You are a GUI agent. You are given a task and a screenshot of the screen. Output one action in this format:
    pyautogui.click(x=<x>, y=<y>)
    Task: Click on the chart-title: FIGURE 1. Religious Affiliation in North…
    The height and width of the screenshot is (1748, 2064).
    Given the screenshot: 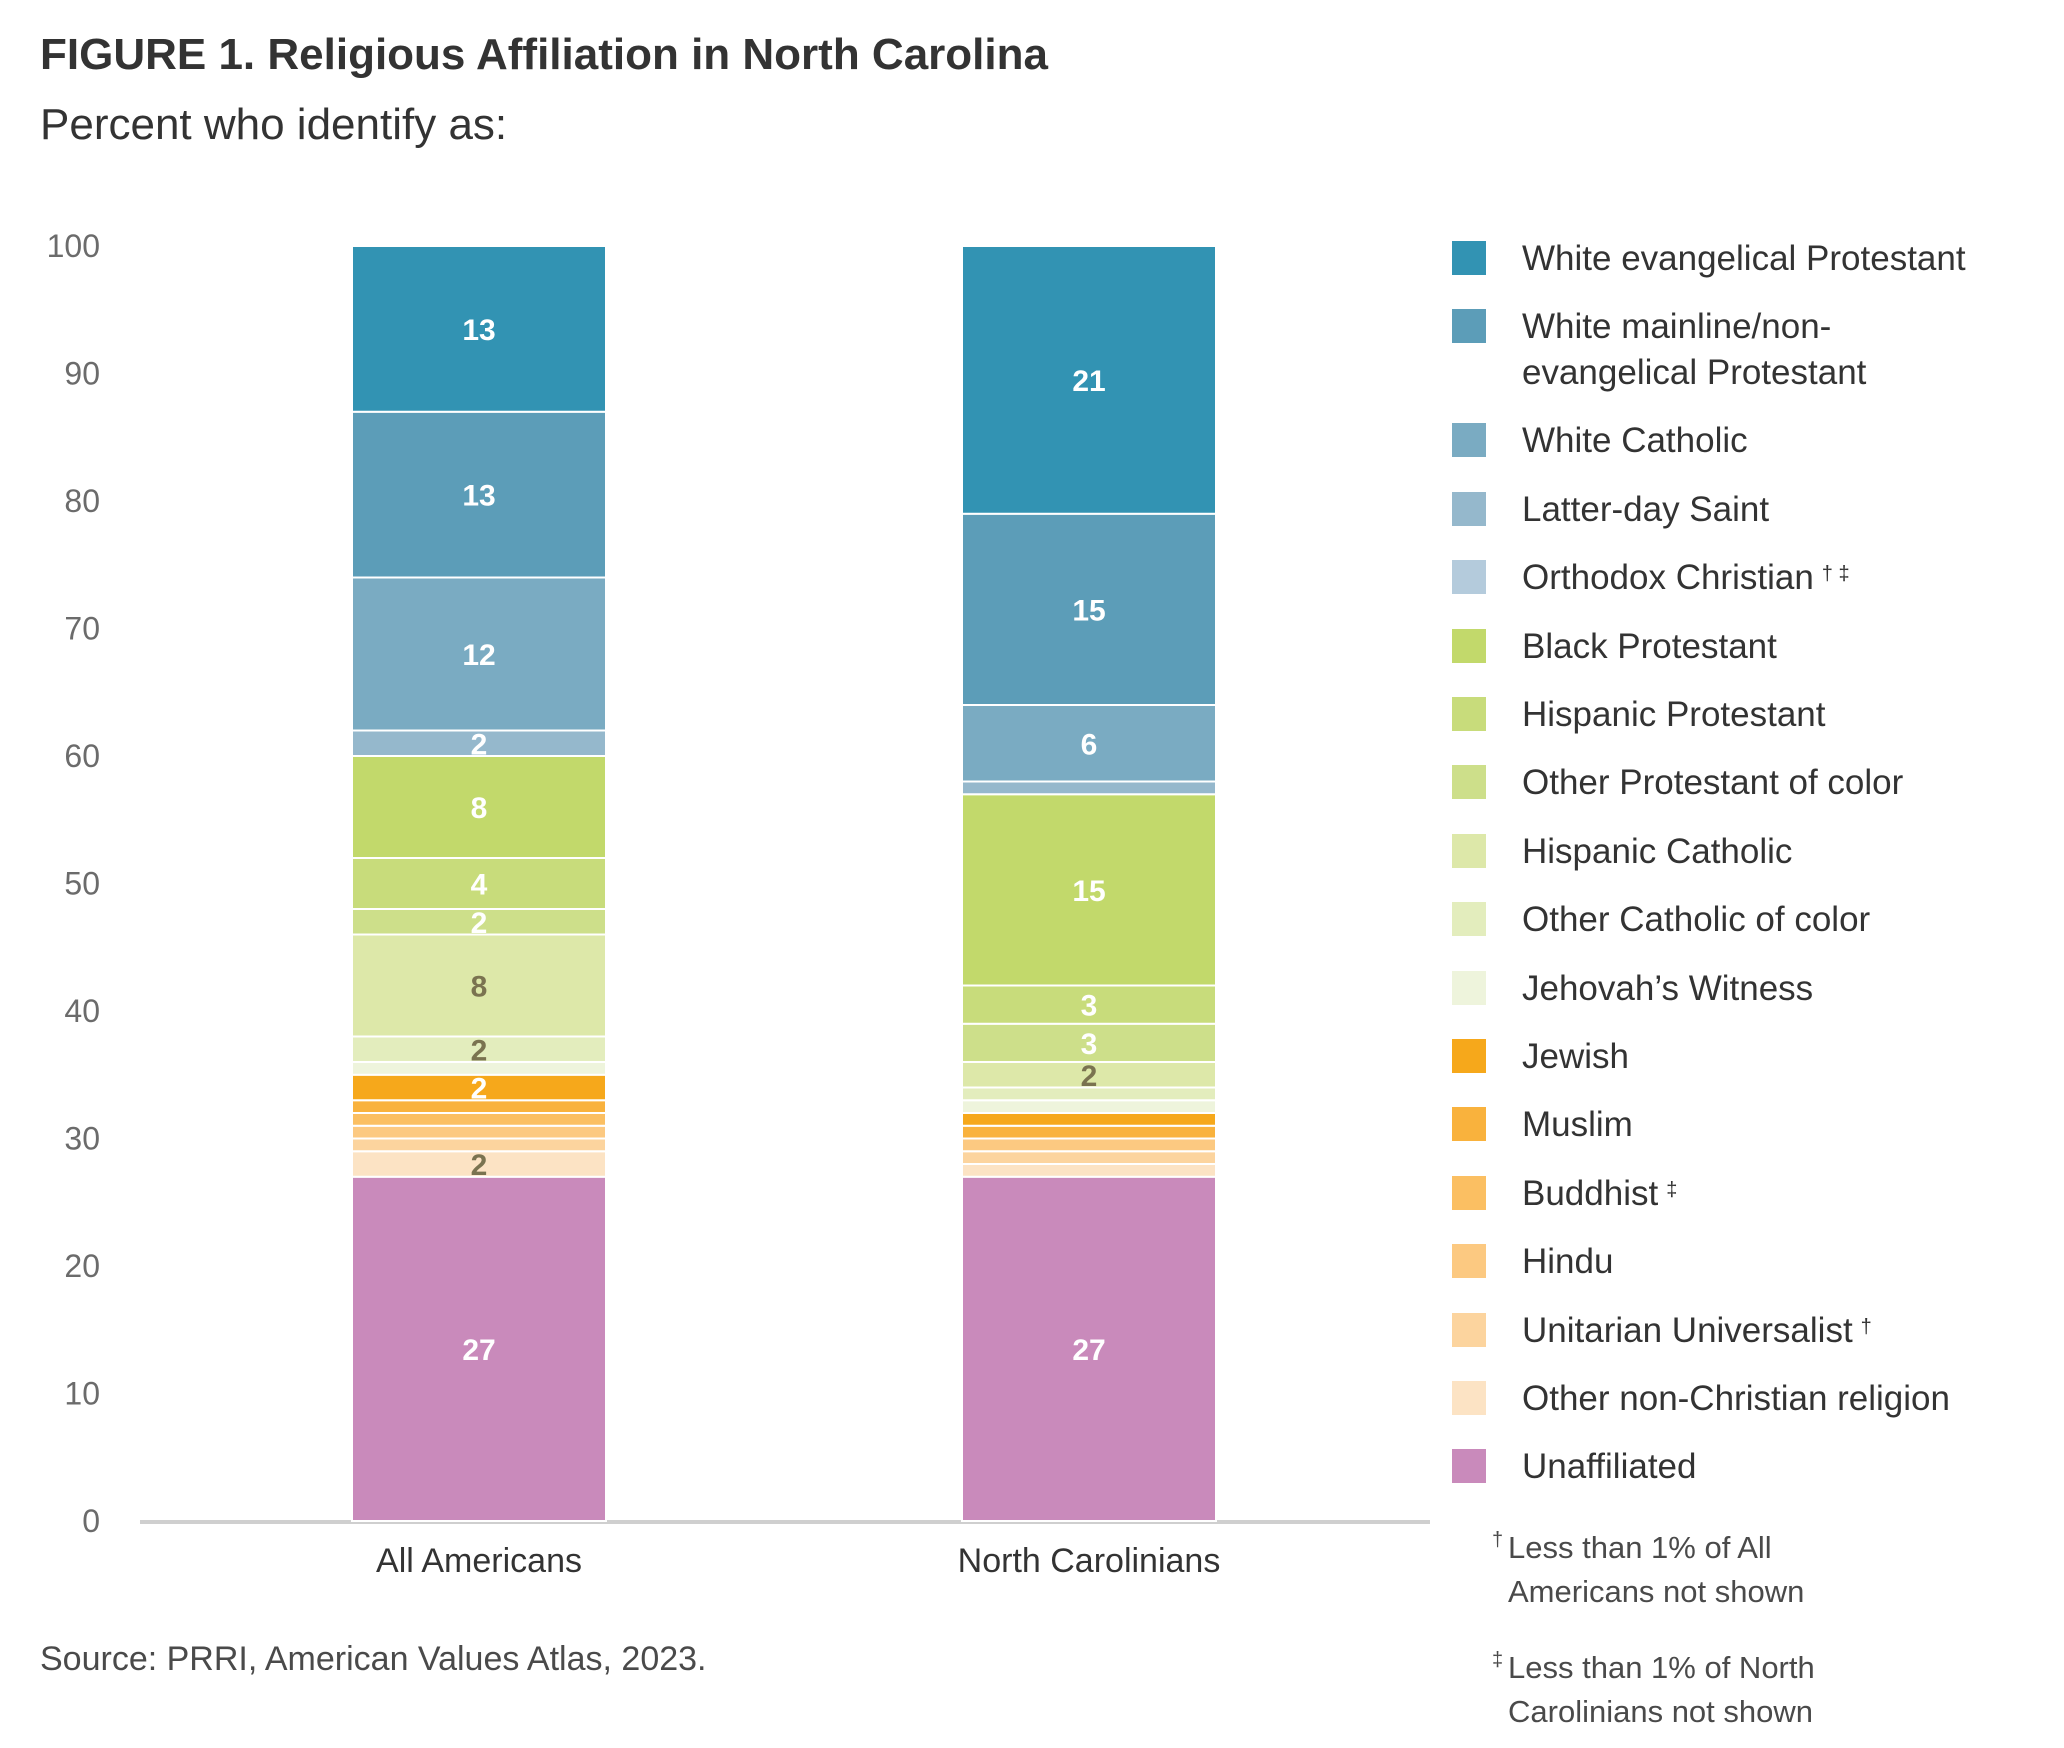 What is the action you would take?
    pyautogui.click(x=544, y=54)
    